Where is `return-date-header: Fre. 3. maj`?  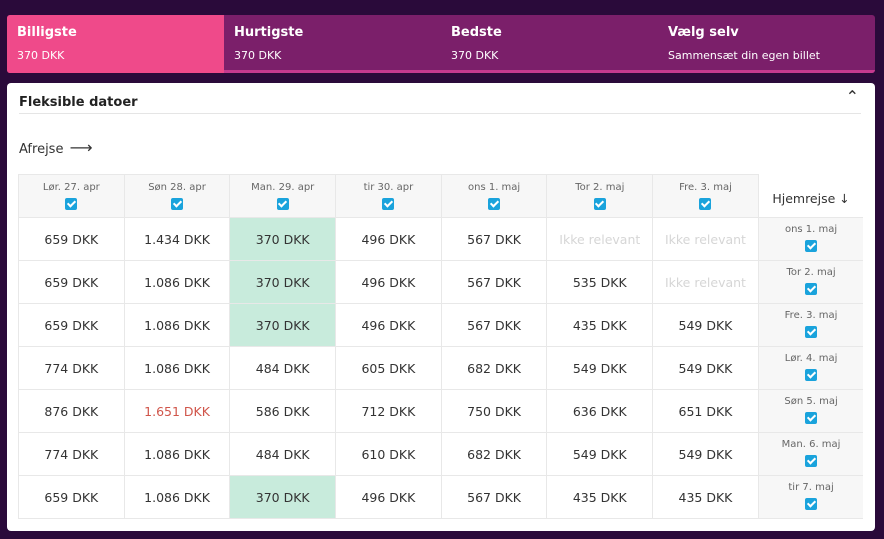
return-date-header: Fre. 3. maj is located at coordinates (810, 325).